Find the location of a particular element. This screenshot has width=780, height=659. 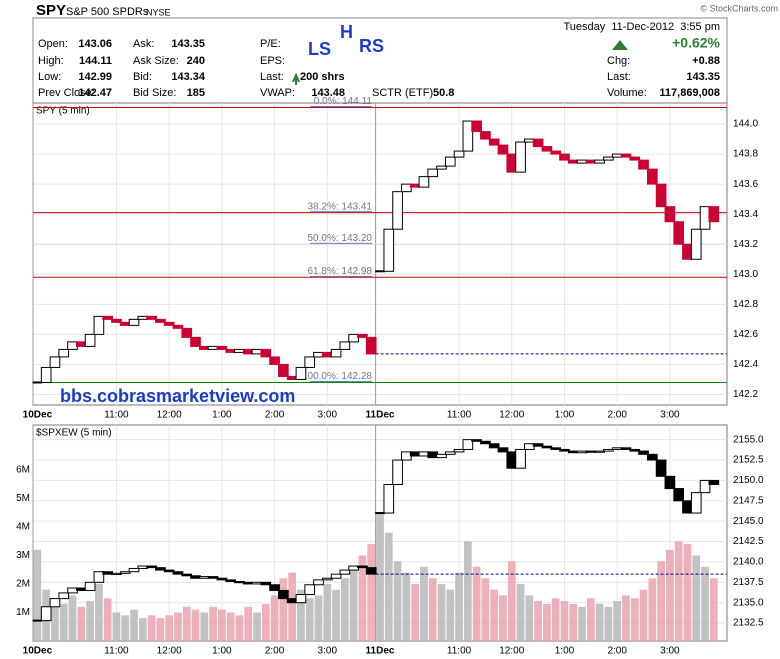

quote-value: 185 is located at coordinates (196, 93).